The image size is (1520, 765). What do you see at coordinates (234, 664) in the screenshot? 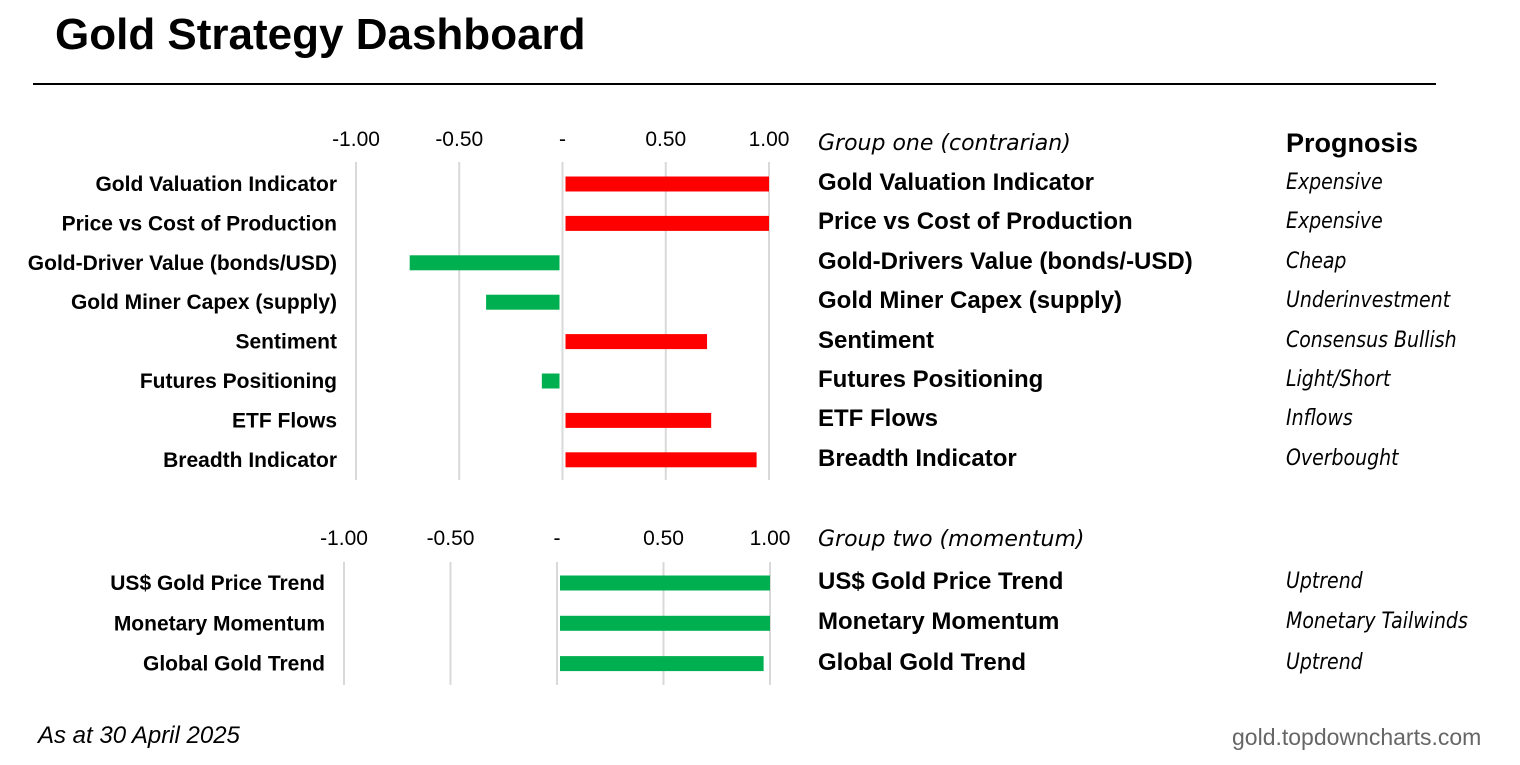
I see `category-label: Global Gold Trend` at bounding box center [234, 664].